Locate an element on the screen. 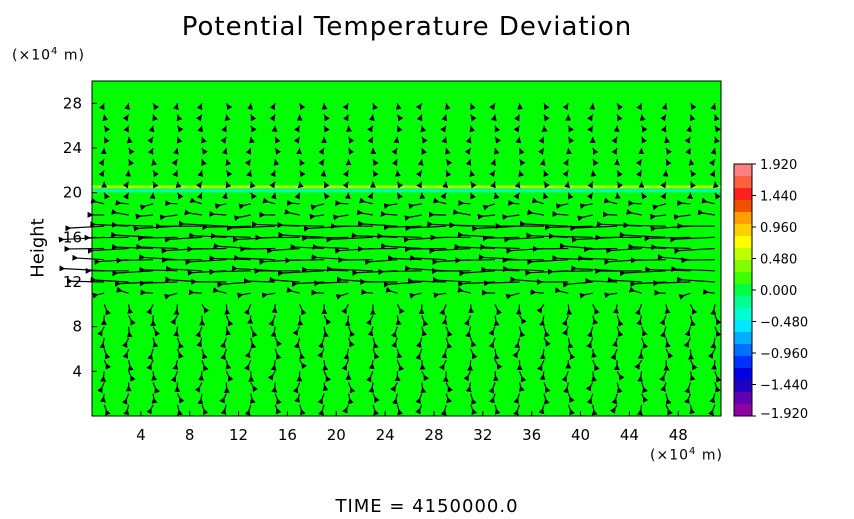 The width and height of the screenshot is (854, 519). x-tick-label: 28 is located at coordinates (433, 435).